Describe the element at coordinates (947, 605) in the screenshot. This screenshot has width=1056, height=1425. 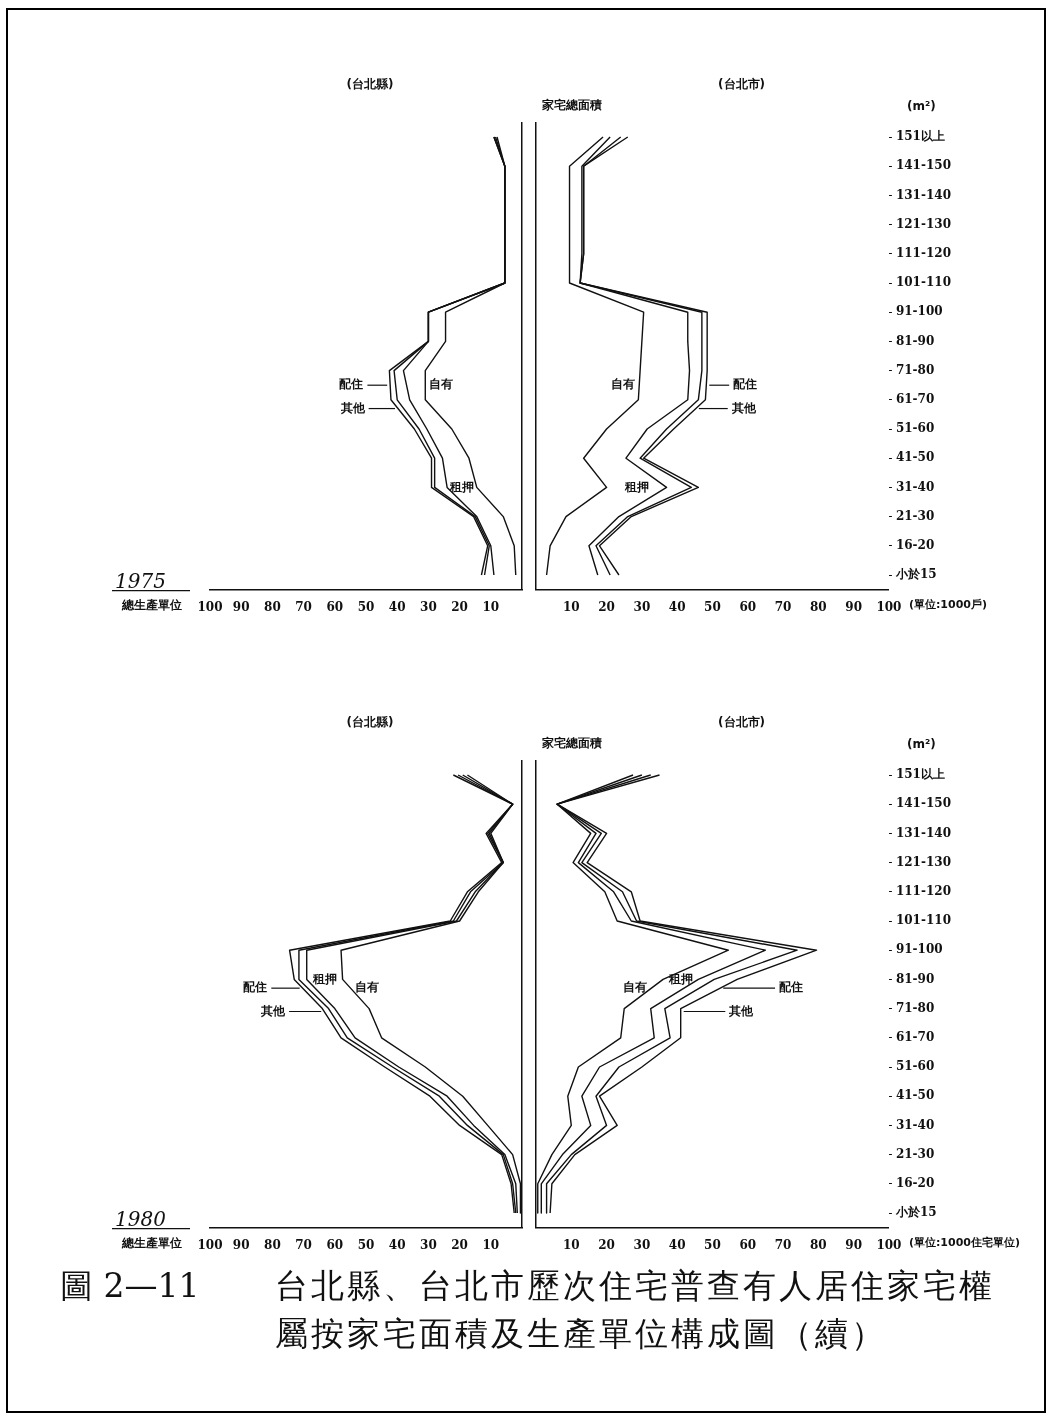
I see `x-axis-title: (單位:1000戶)` at that location.